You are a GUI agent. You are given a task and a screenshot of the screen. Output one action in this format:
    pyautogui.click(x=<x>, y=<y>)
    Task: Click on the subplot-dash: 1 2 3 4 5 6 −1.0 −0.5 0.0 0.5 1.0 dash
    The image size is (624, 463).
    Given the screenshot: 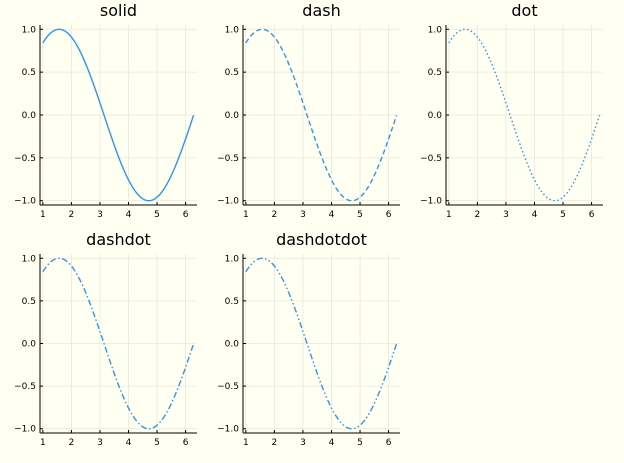 What is the action you would take?
    pyautogui.click(x=308, y=110)
    